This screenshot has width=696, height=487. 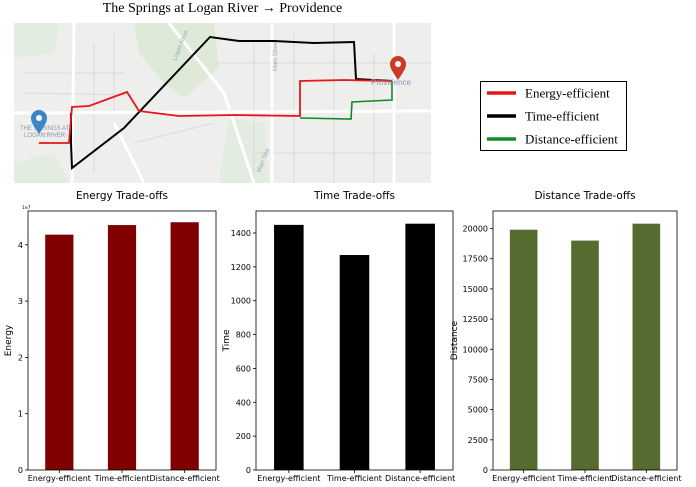 I want to click on origin-label: THE SPRINGS AT, so click(x=45, y=129).